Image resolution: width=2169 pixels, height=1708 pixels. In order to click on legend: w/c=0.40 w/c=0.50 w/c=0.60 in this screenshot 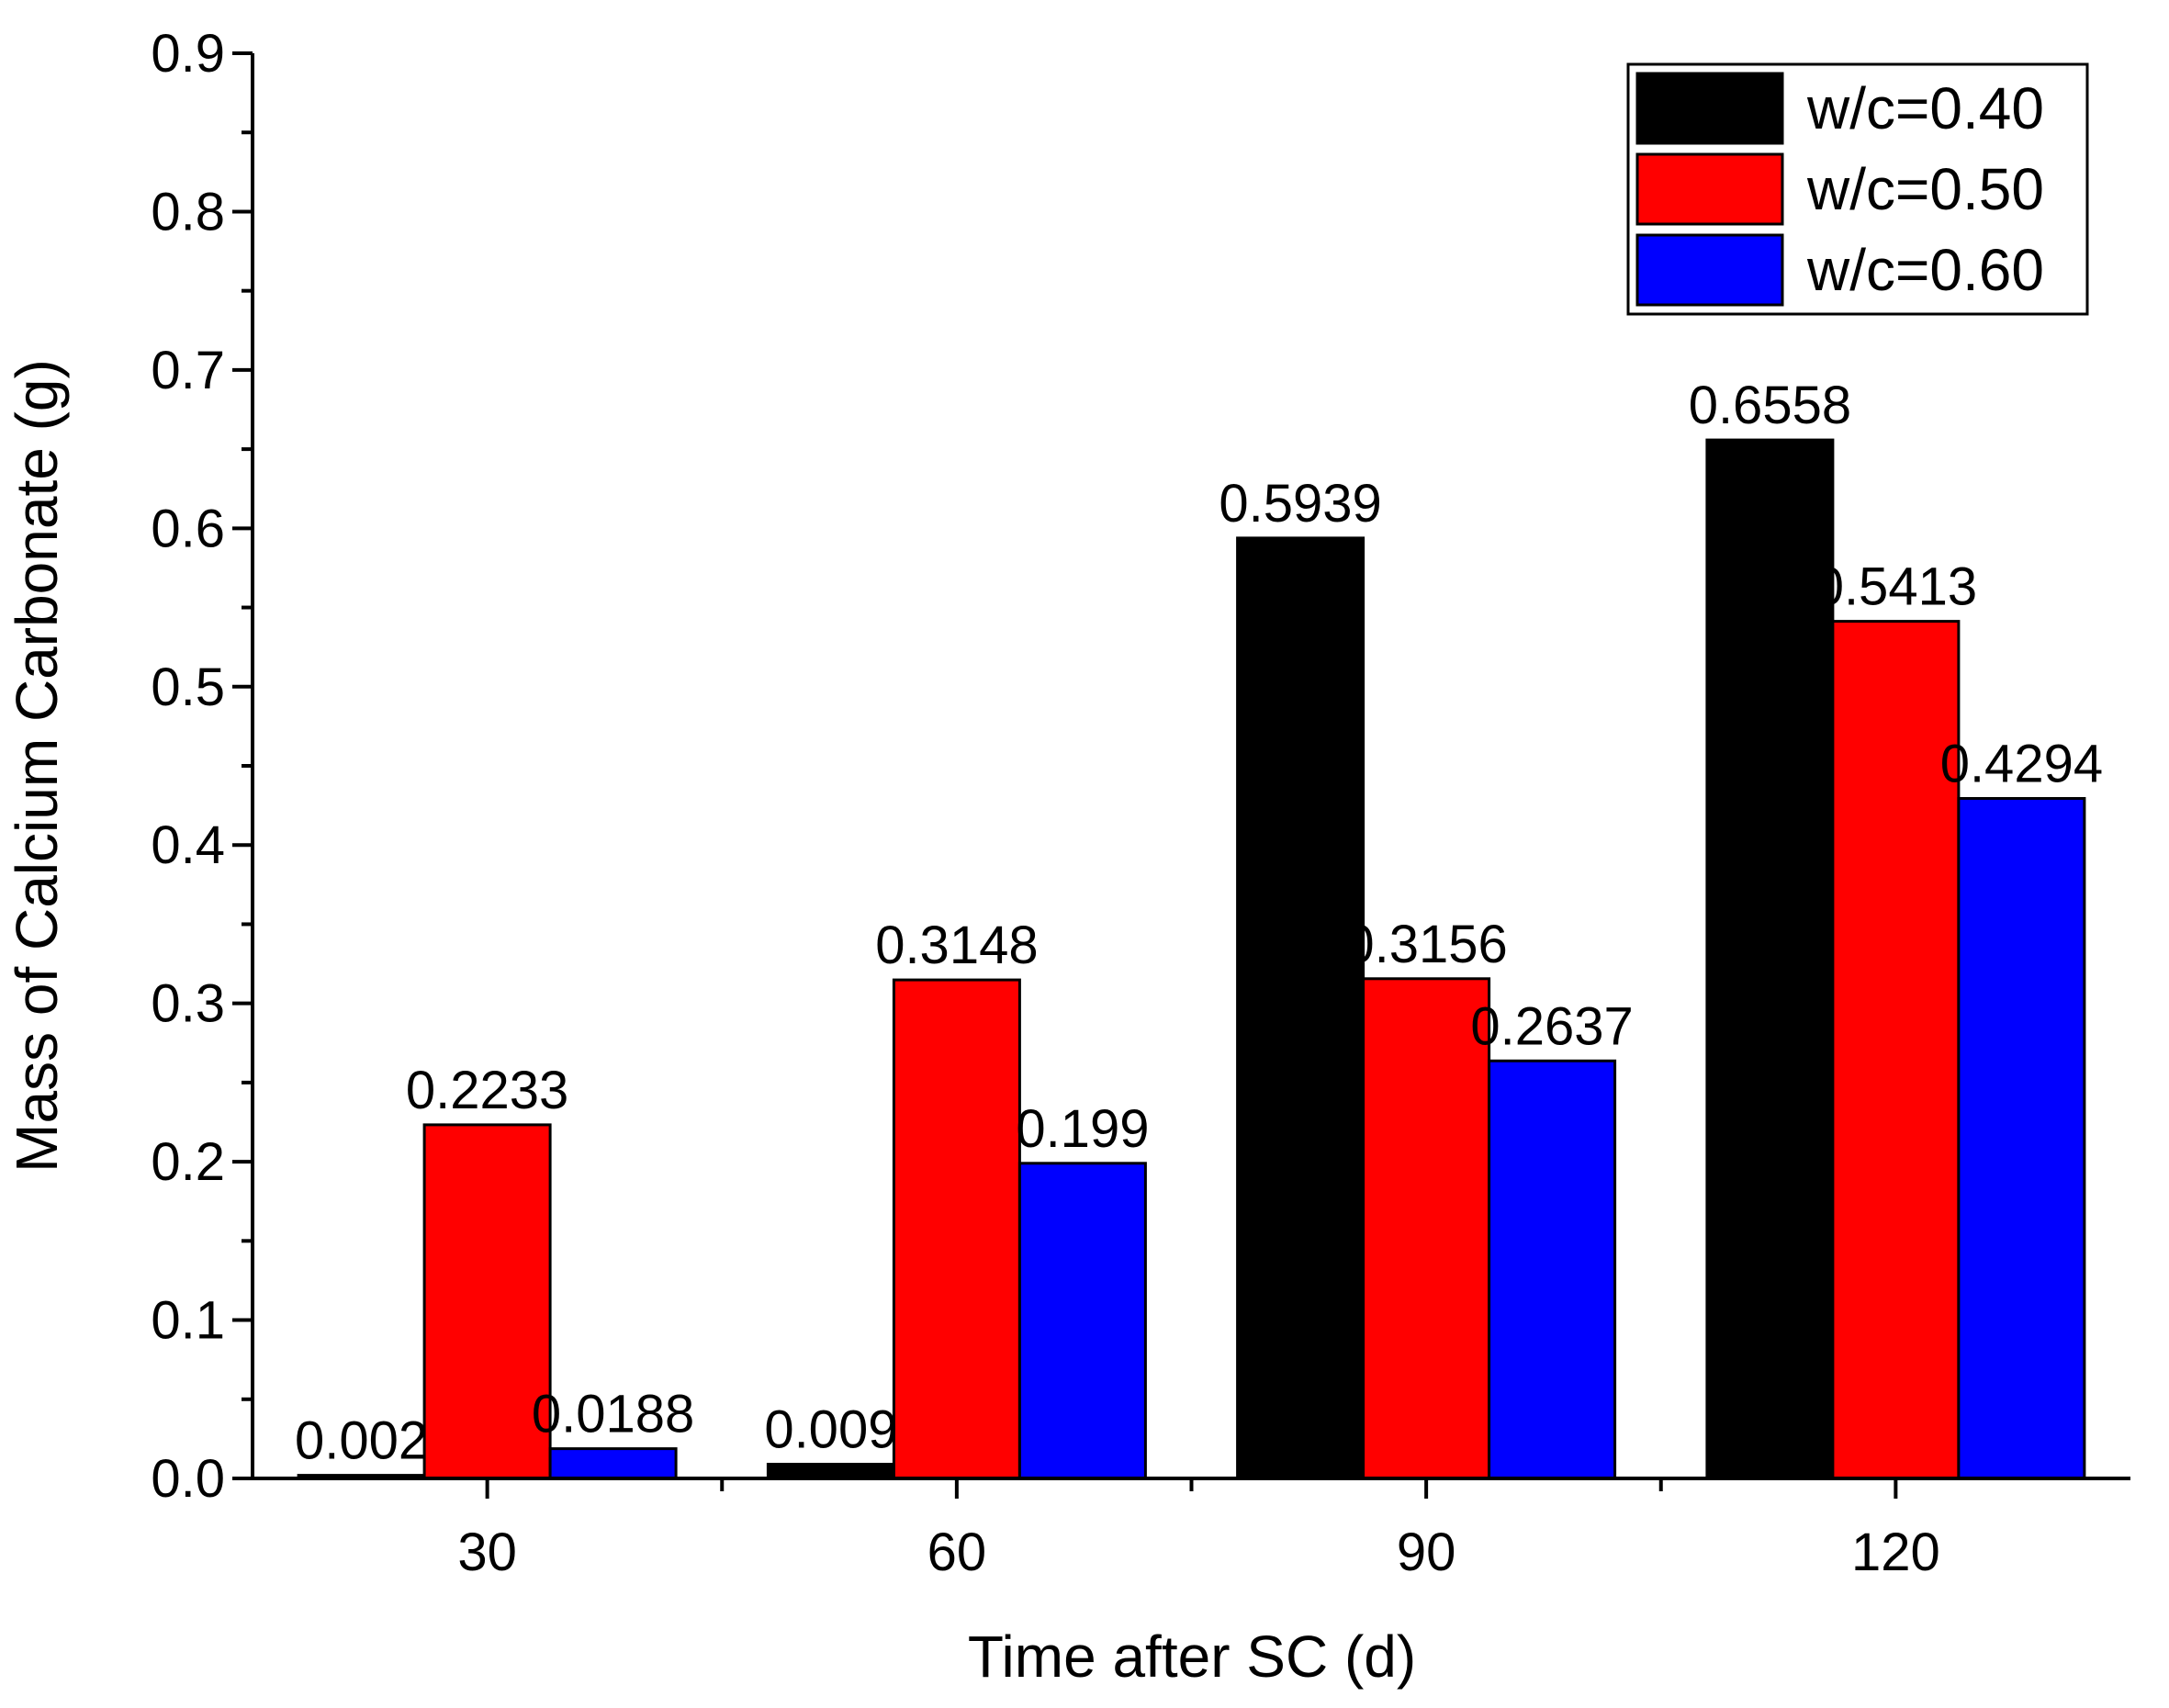, I will do `click(1857, 189)`.